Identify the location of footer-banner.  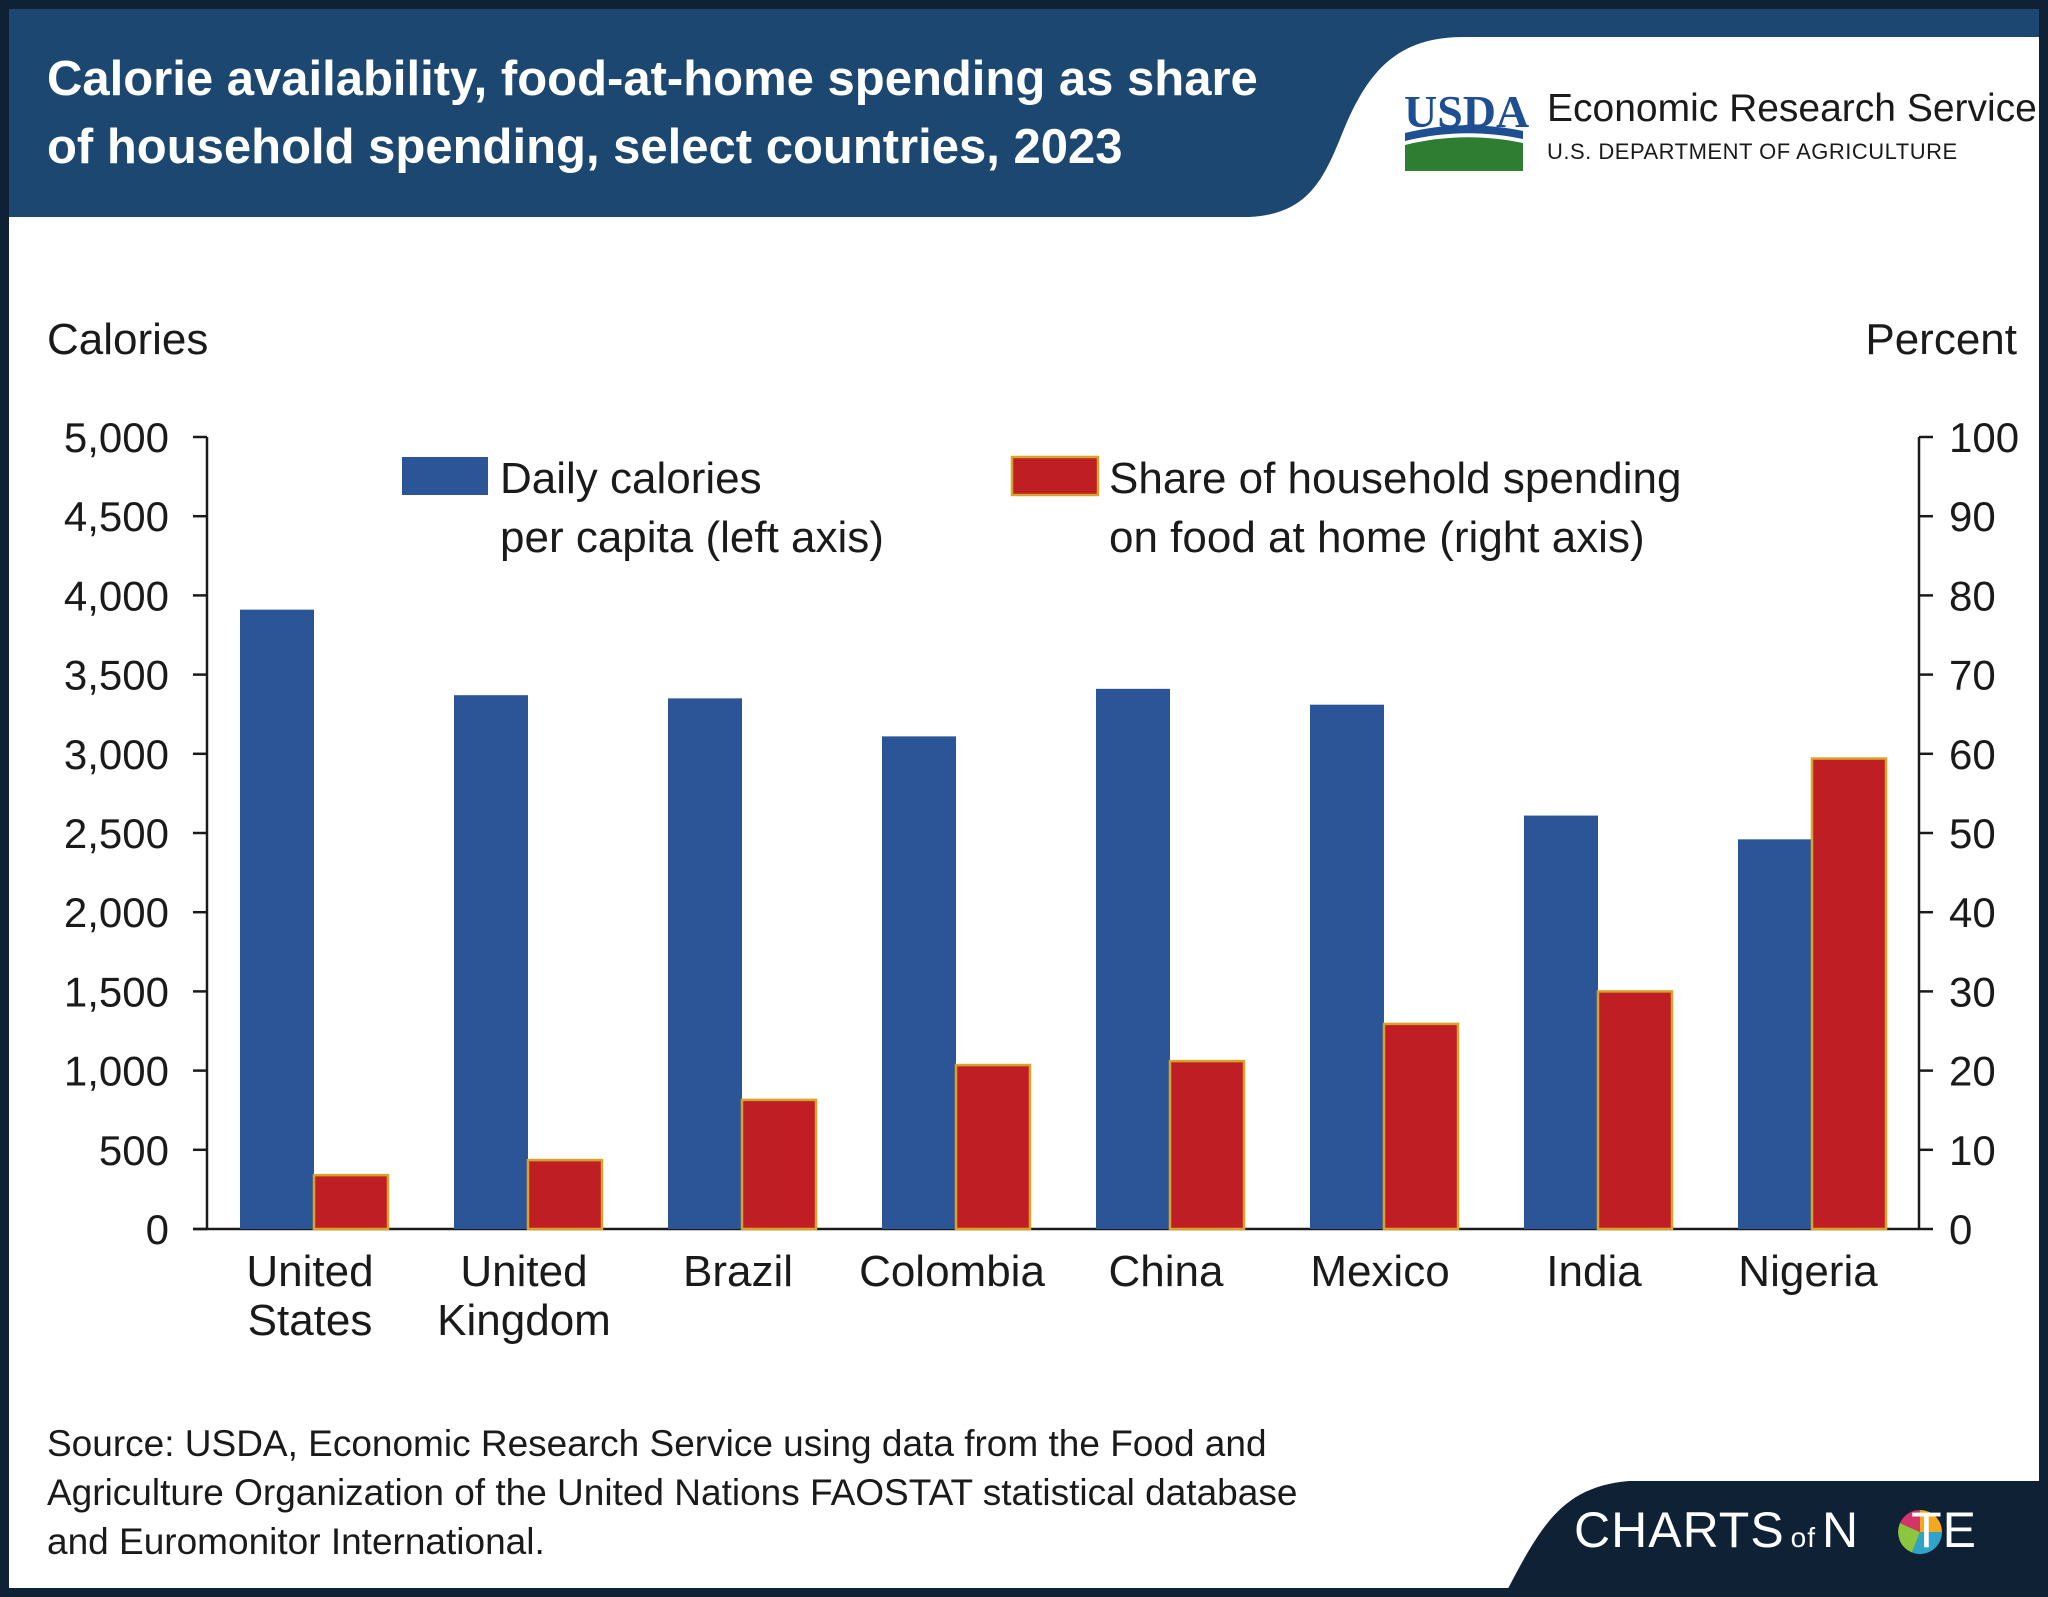
(1773, 1534).